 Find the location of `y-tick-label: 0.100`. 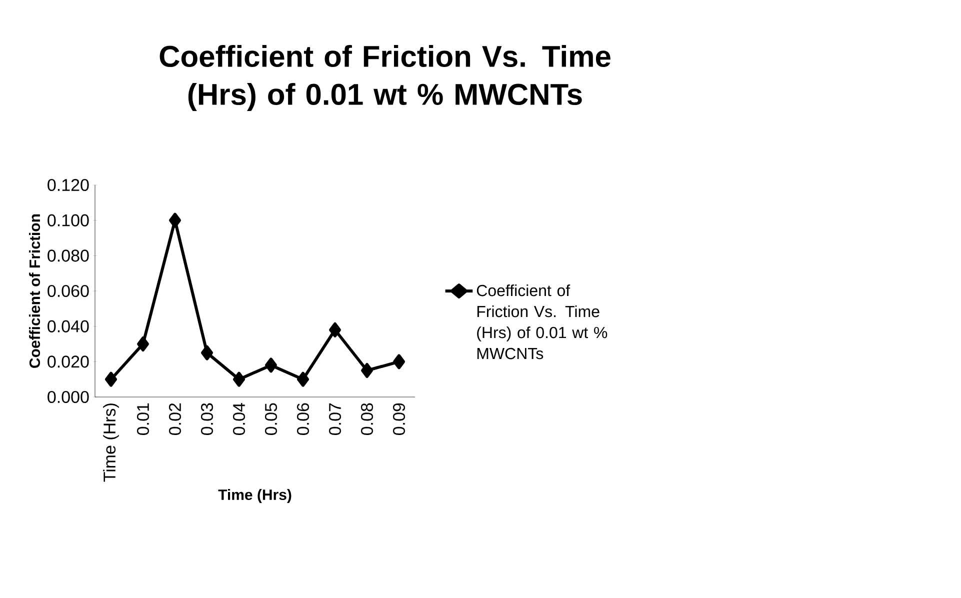

y-tick-label: 0.100 is located at coordinates (68, 220).